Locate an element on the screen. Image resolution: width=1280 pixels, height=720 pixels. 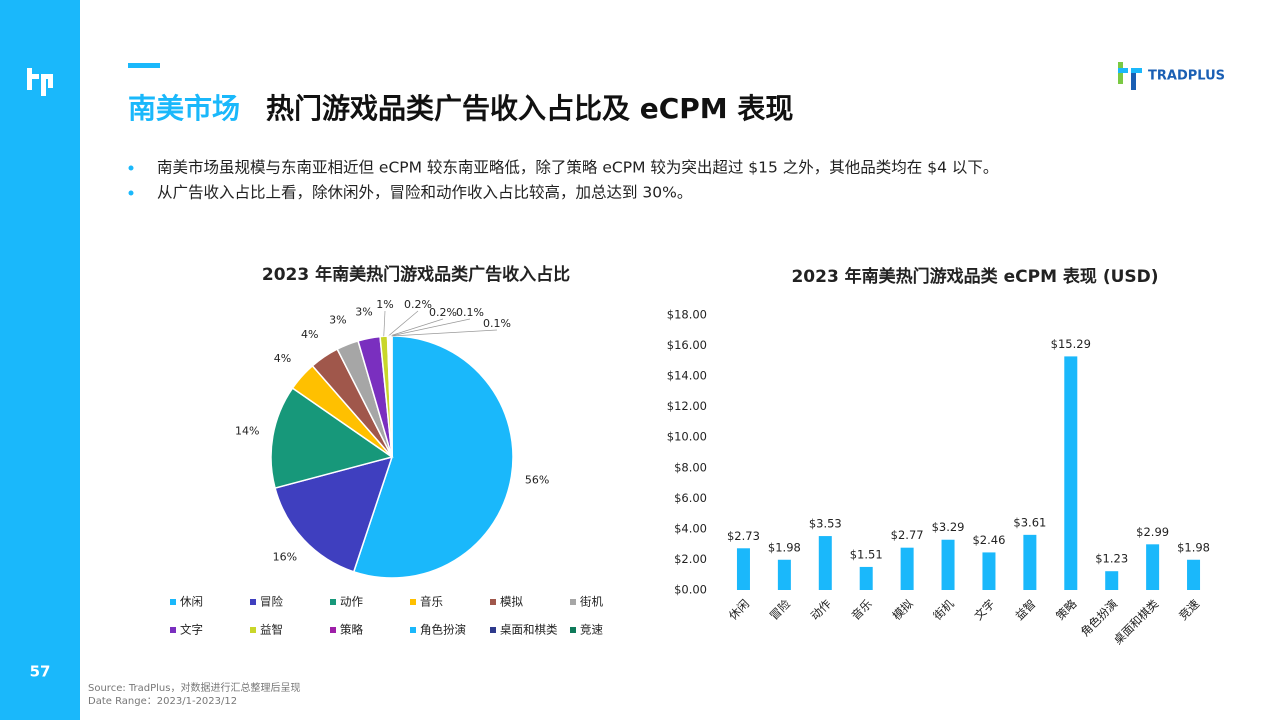
legend-label: 模拟 is located at coordinates (511, 602).